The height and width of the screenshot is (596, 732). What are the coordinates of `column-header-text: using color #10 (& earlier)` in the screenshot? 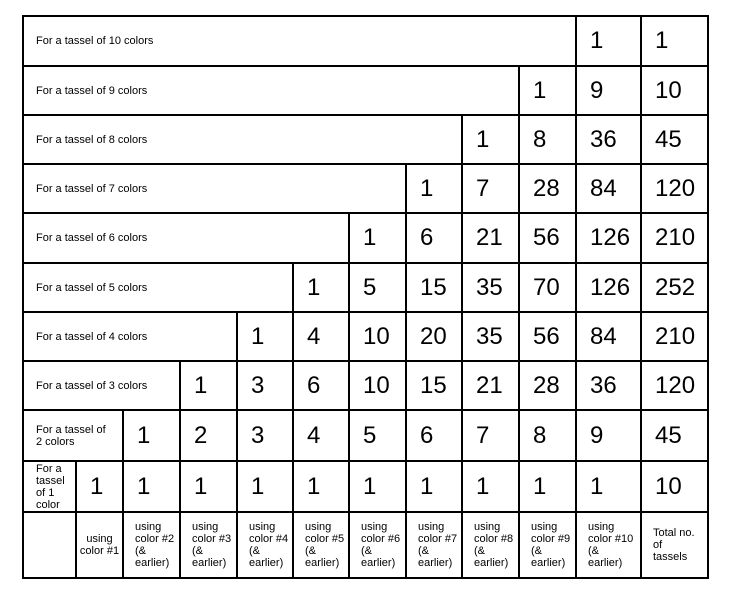 It's located at (611, 545).